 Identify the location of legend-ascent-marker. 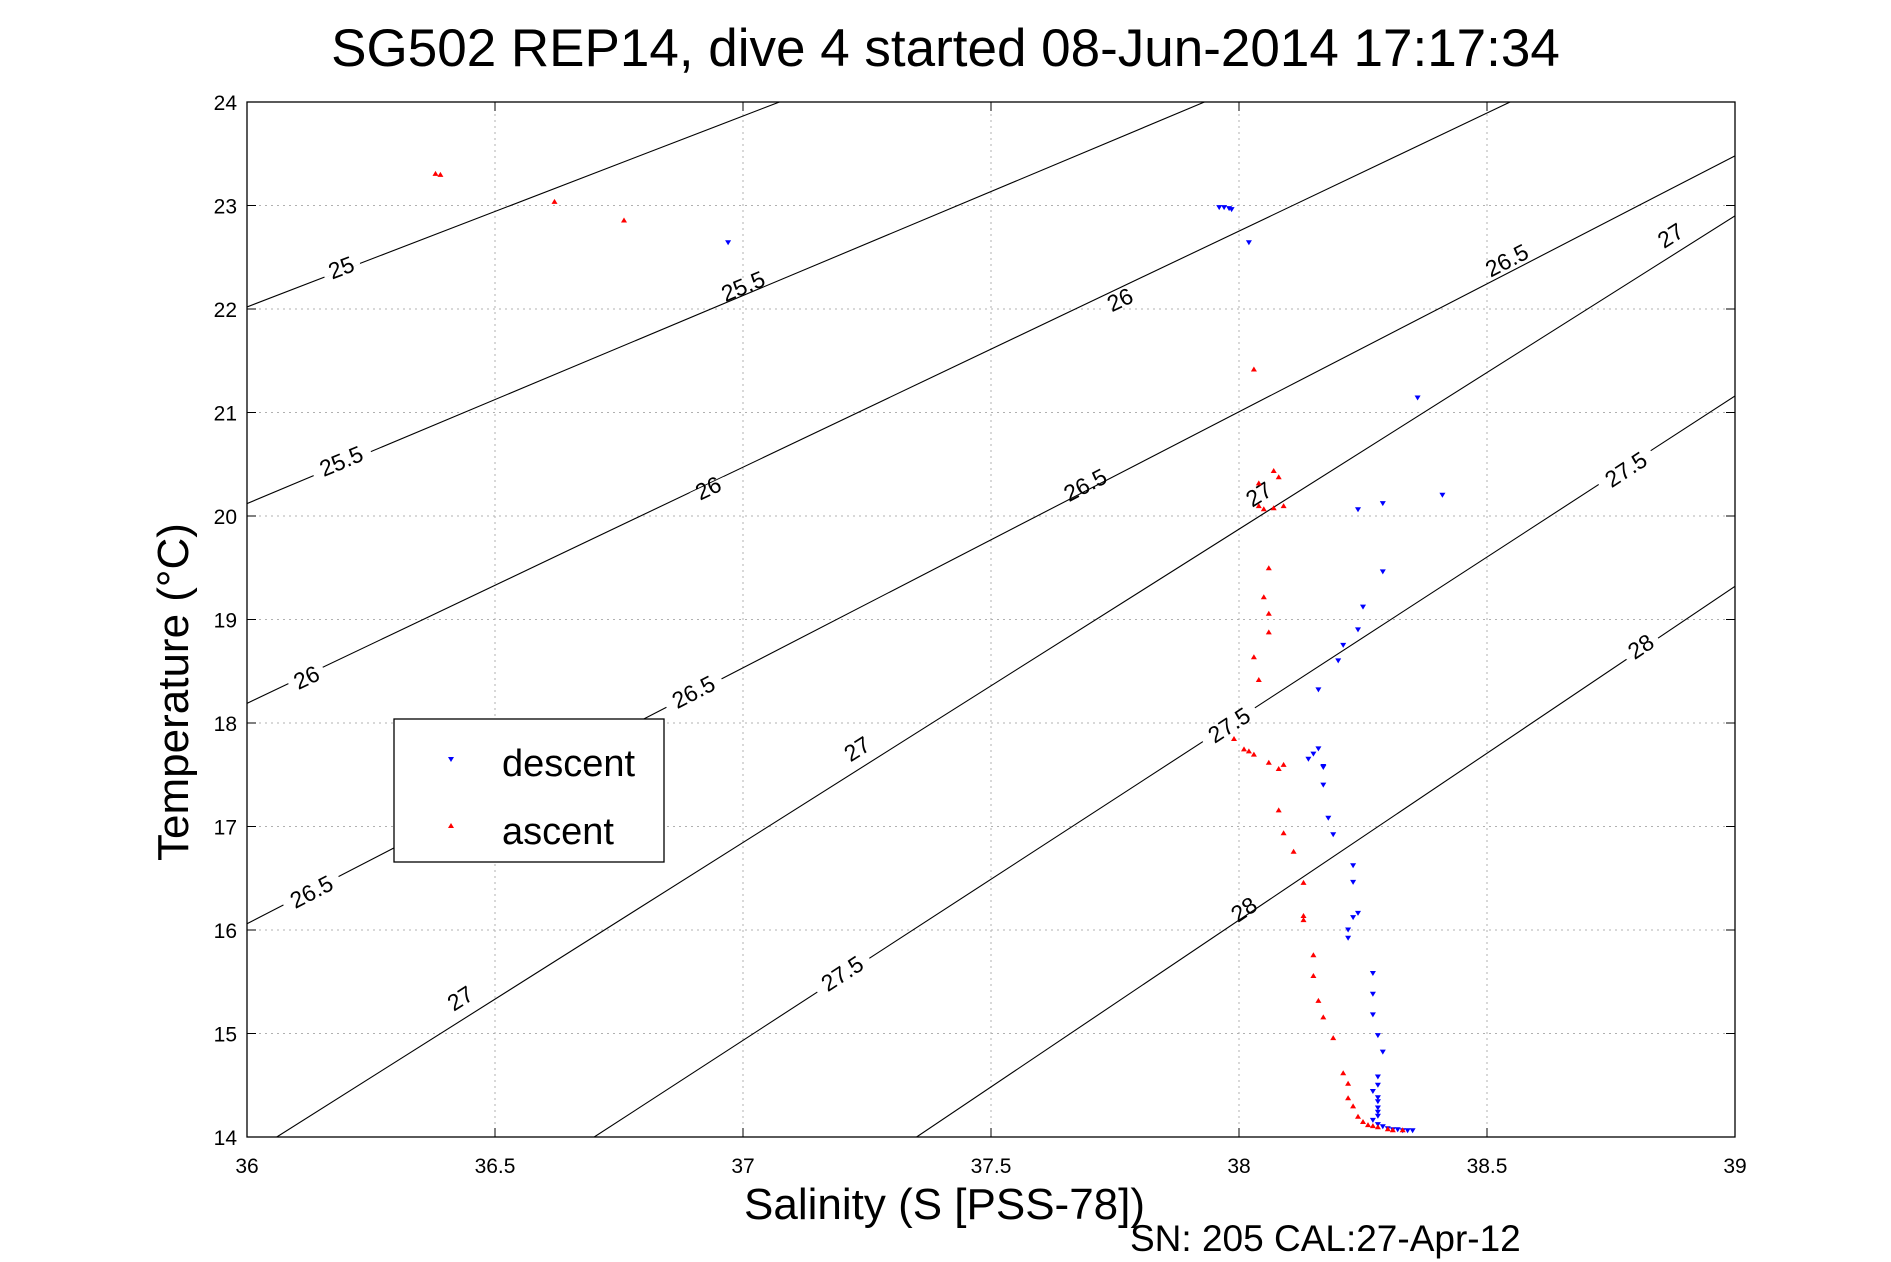
(451, 825).